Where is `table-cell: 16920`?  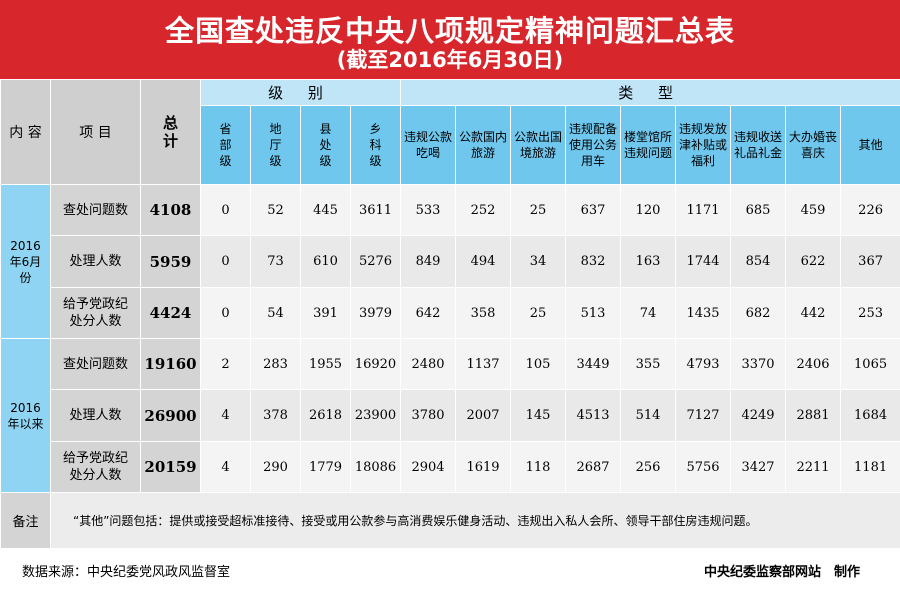 table-cell: 16920 is located at coordinates (375, 364).